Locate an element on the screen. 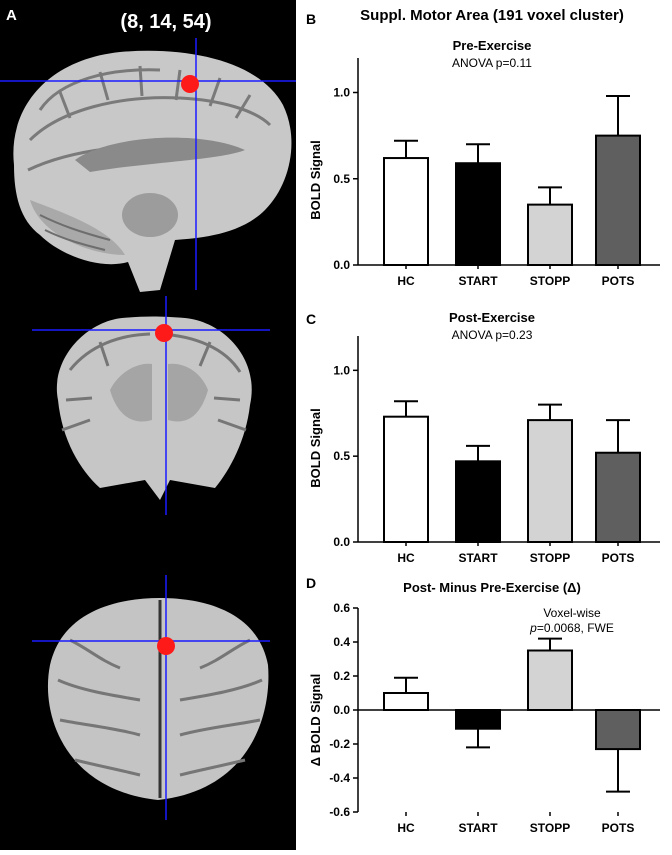 This screenshot has width=672, height=855. y-tick-label: 0.4 is located at coordinates (341, 642).